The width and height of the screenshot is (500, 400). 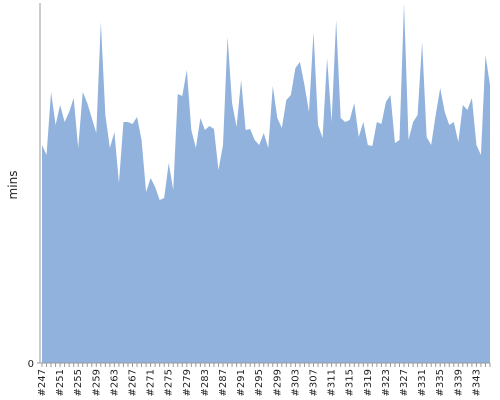 I want to click on x-tick-label: #283, so click(x=205, y=382).